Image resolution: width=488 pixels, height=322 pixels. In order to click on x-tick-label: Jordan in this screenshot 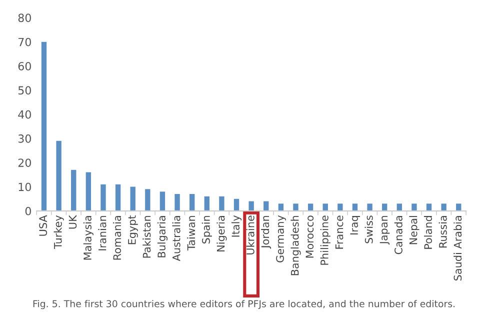, I will do `click(266, 232)`.